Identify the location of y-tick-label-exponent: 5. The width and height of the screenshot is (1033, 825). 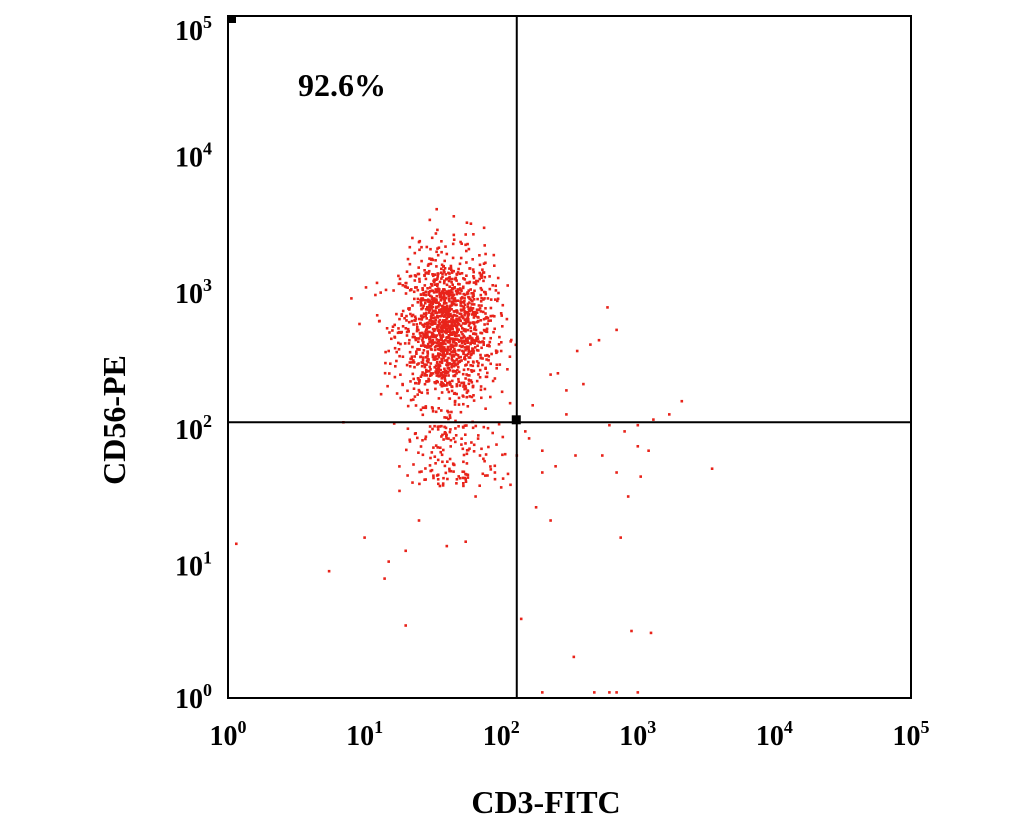
(207, 22).